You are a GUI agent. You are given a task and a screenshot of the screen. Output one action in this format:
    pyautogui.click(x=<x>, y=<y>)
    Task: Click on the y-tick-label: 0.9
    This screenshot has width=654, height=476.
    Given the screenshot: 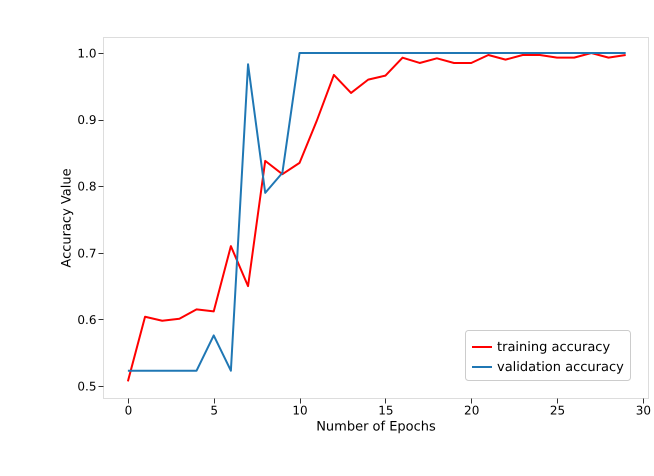 What is the action you would take?
    pyautogui.click(x=86, y=120)
    